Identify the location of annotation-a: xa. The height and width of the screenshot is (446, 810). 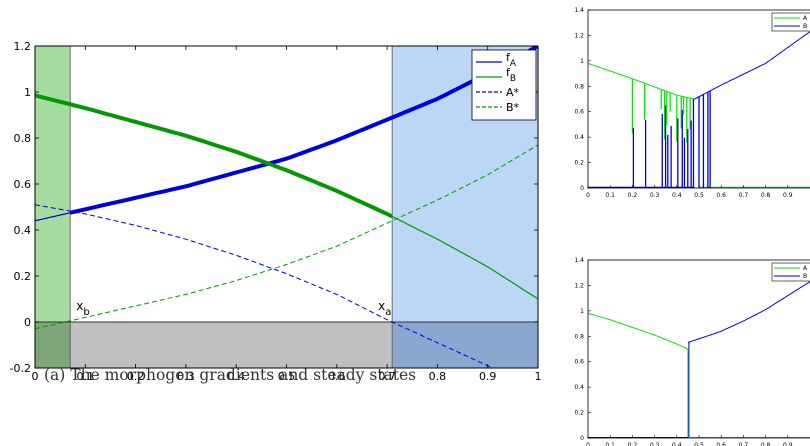
(384, 308).